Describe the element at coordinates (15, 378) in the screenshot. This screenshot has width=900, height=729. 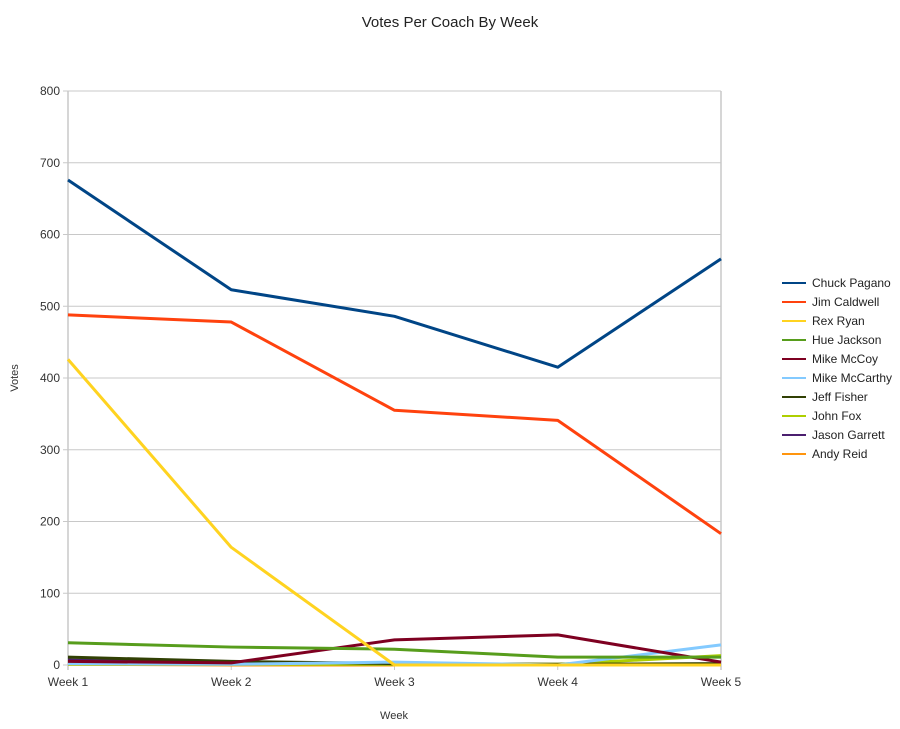
I see `y-axis-label: Votes` at that location.